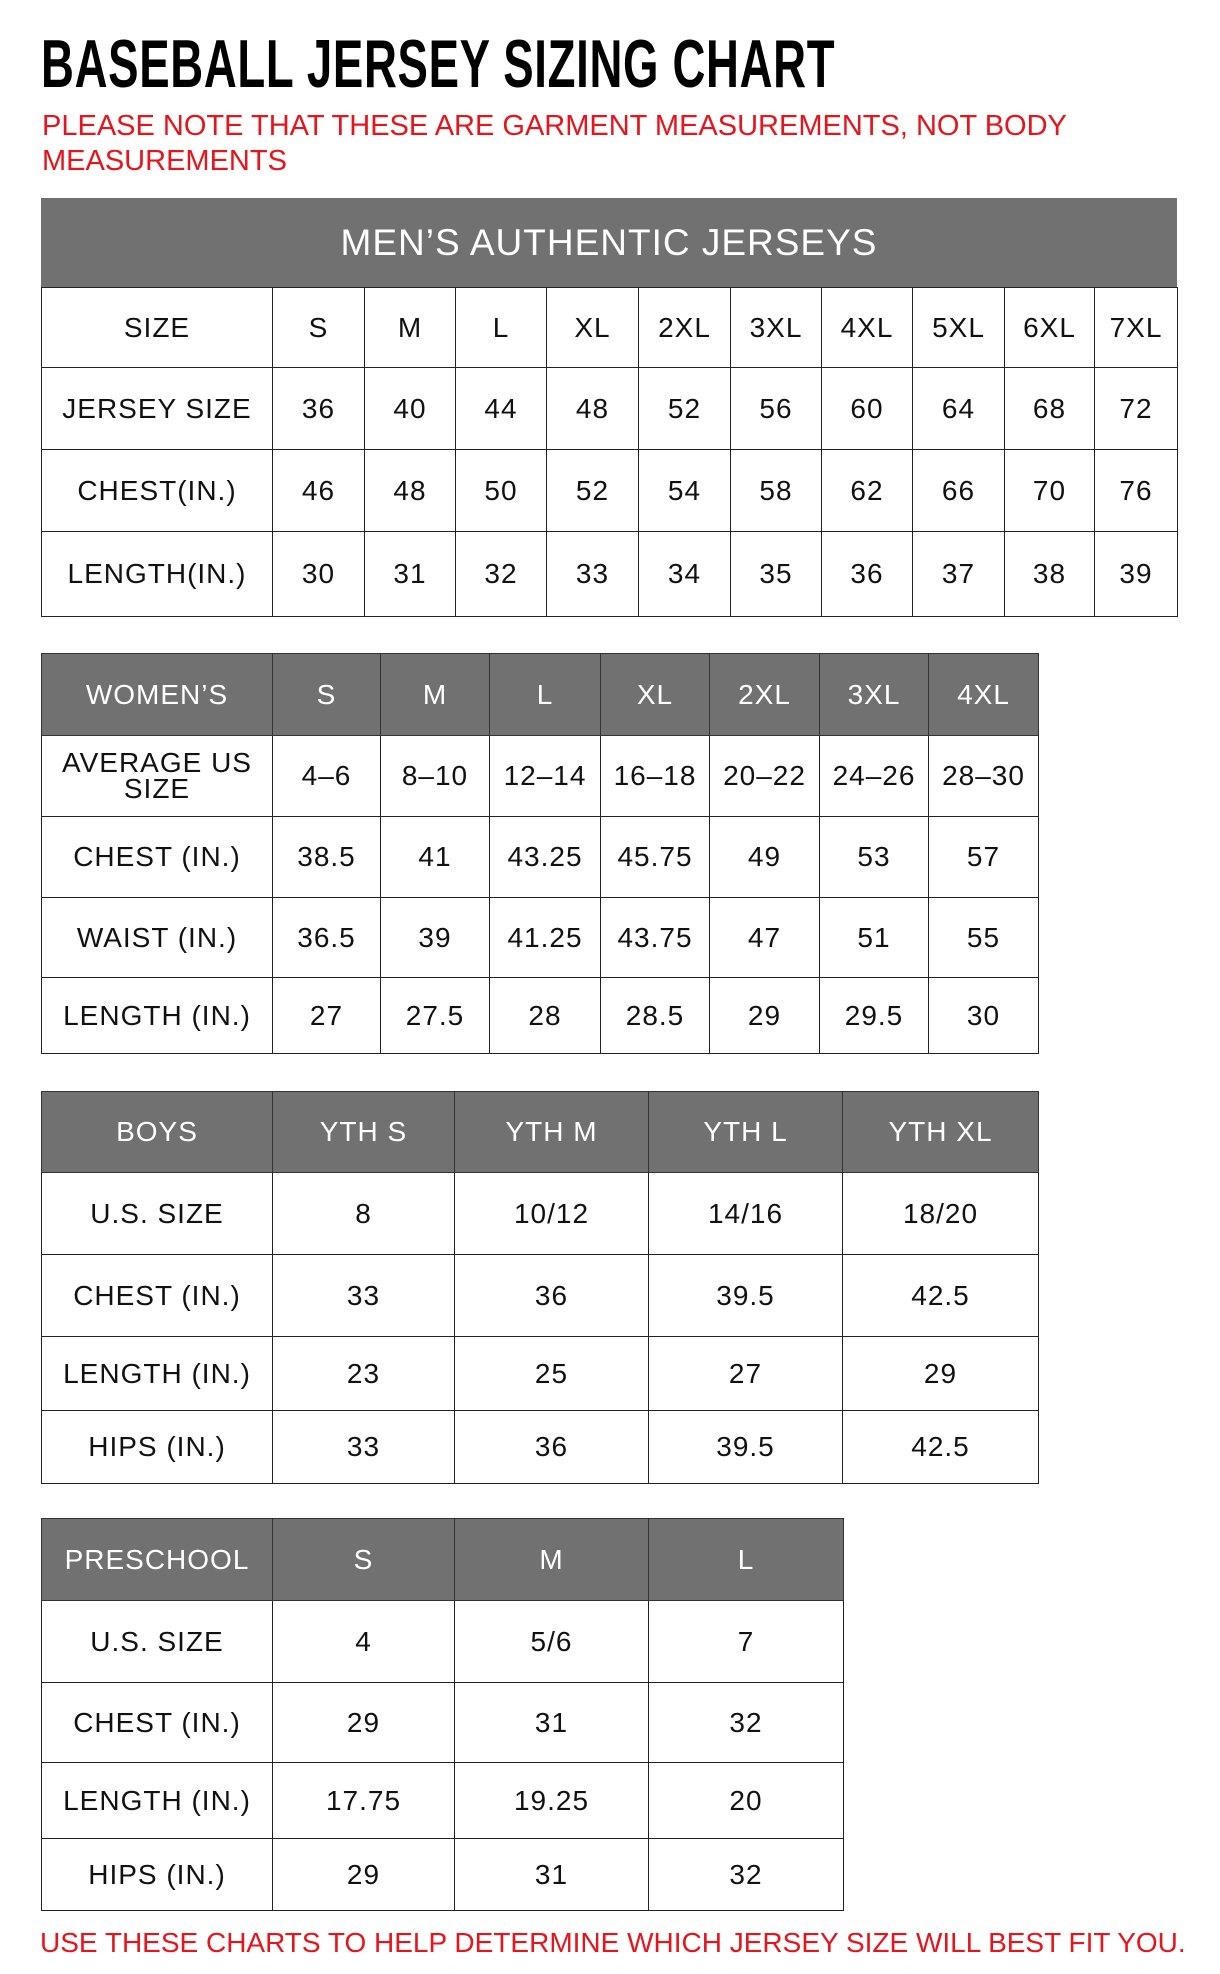  I want to click on value-cell: 60, so click(867, 408).